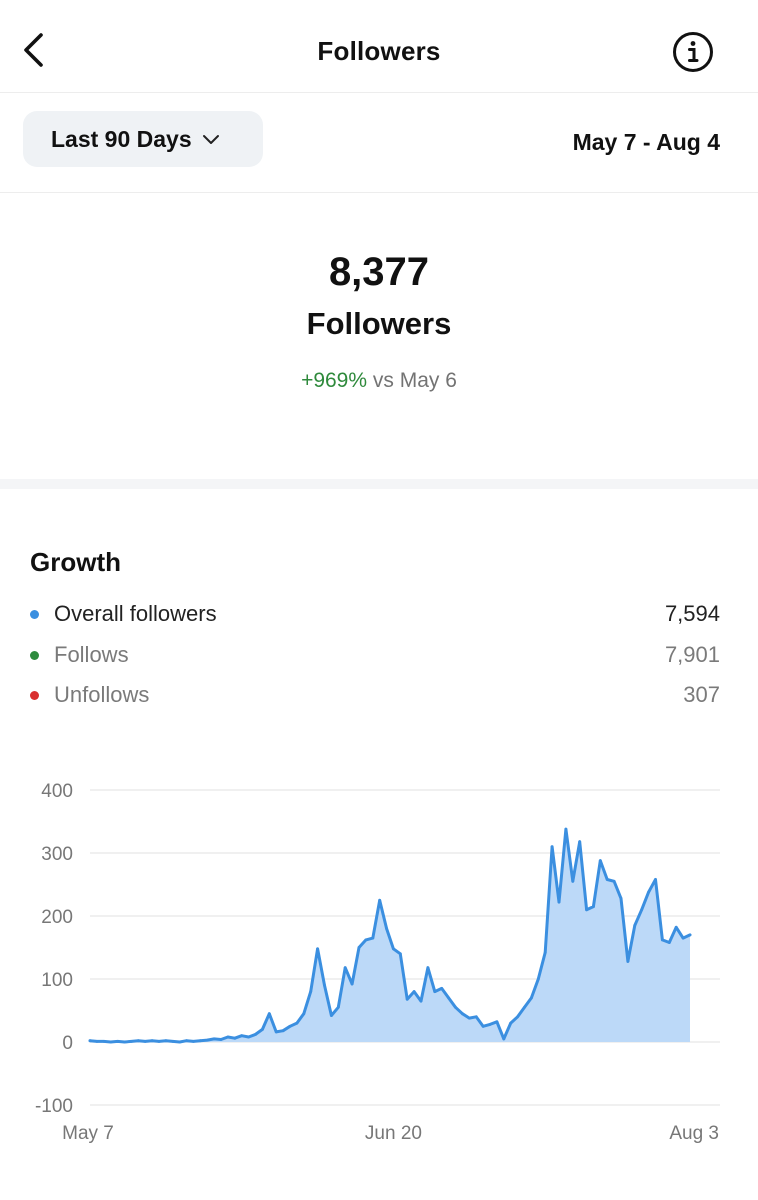 Image resolution: width=758 pixels, height=1200 pixels. I want to click on y-tick-label: 100, so click(57, 980).